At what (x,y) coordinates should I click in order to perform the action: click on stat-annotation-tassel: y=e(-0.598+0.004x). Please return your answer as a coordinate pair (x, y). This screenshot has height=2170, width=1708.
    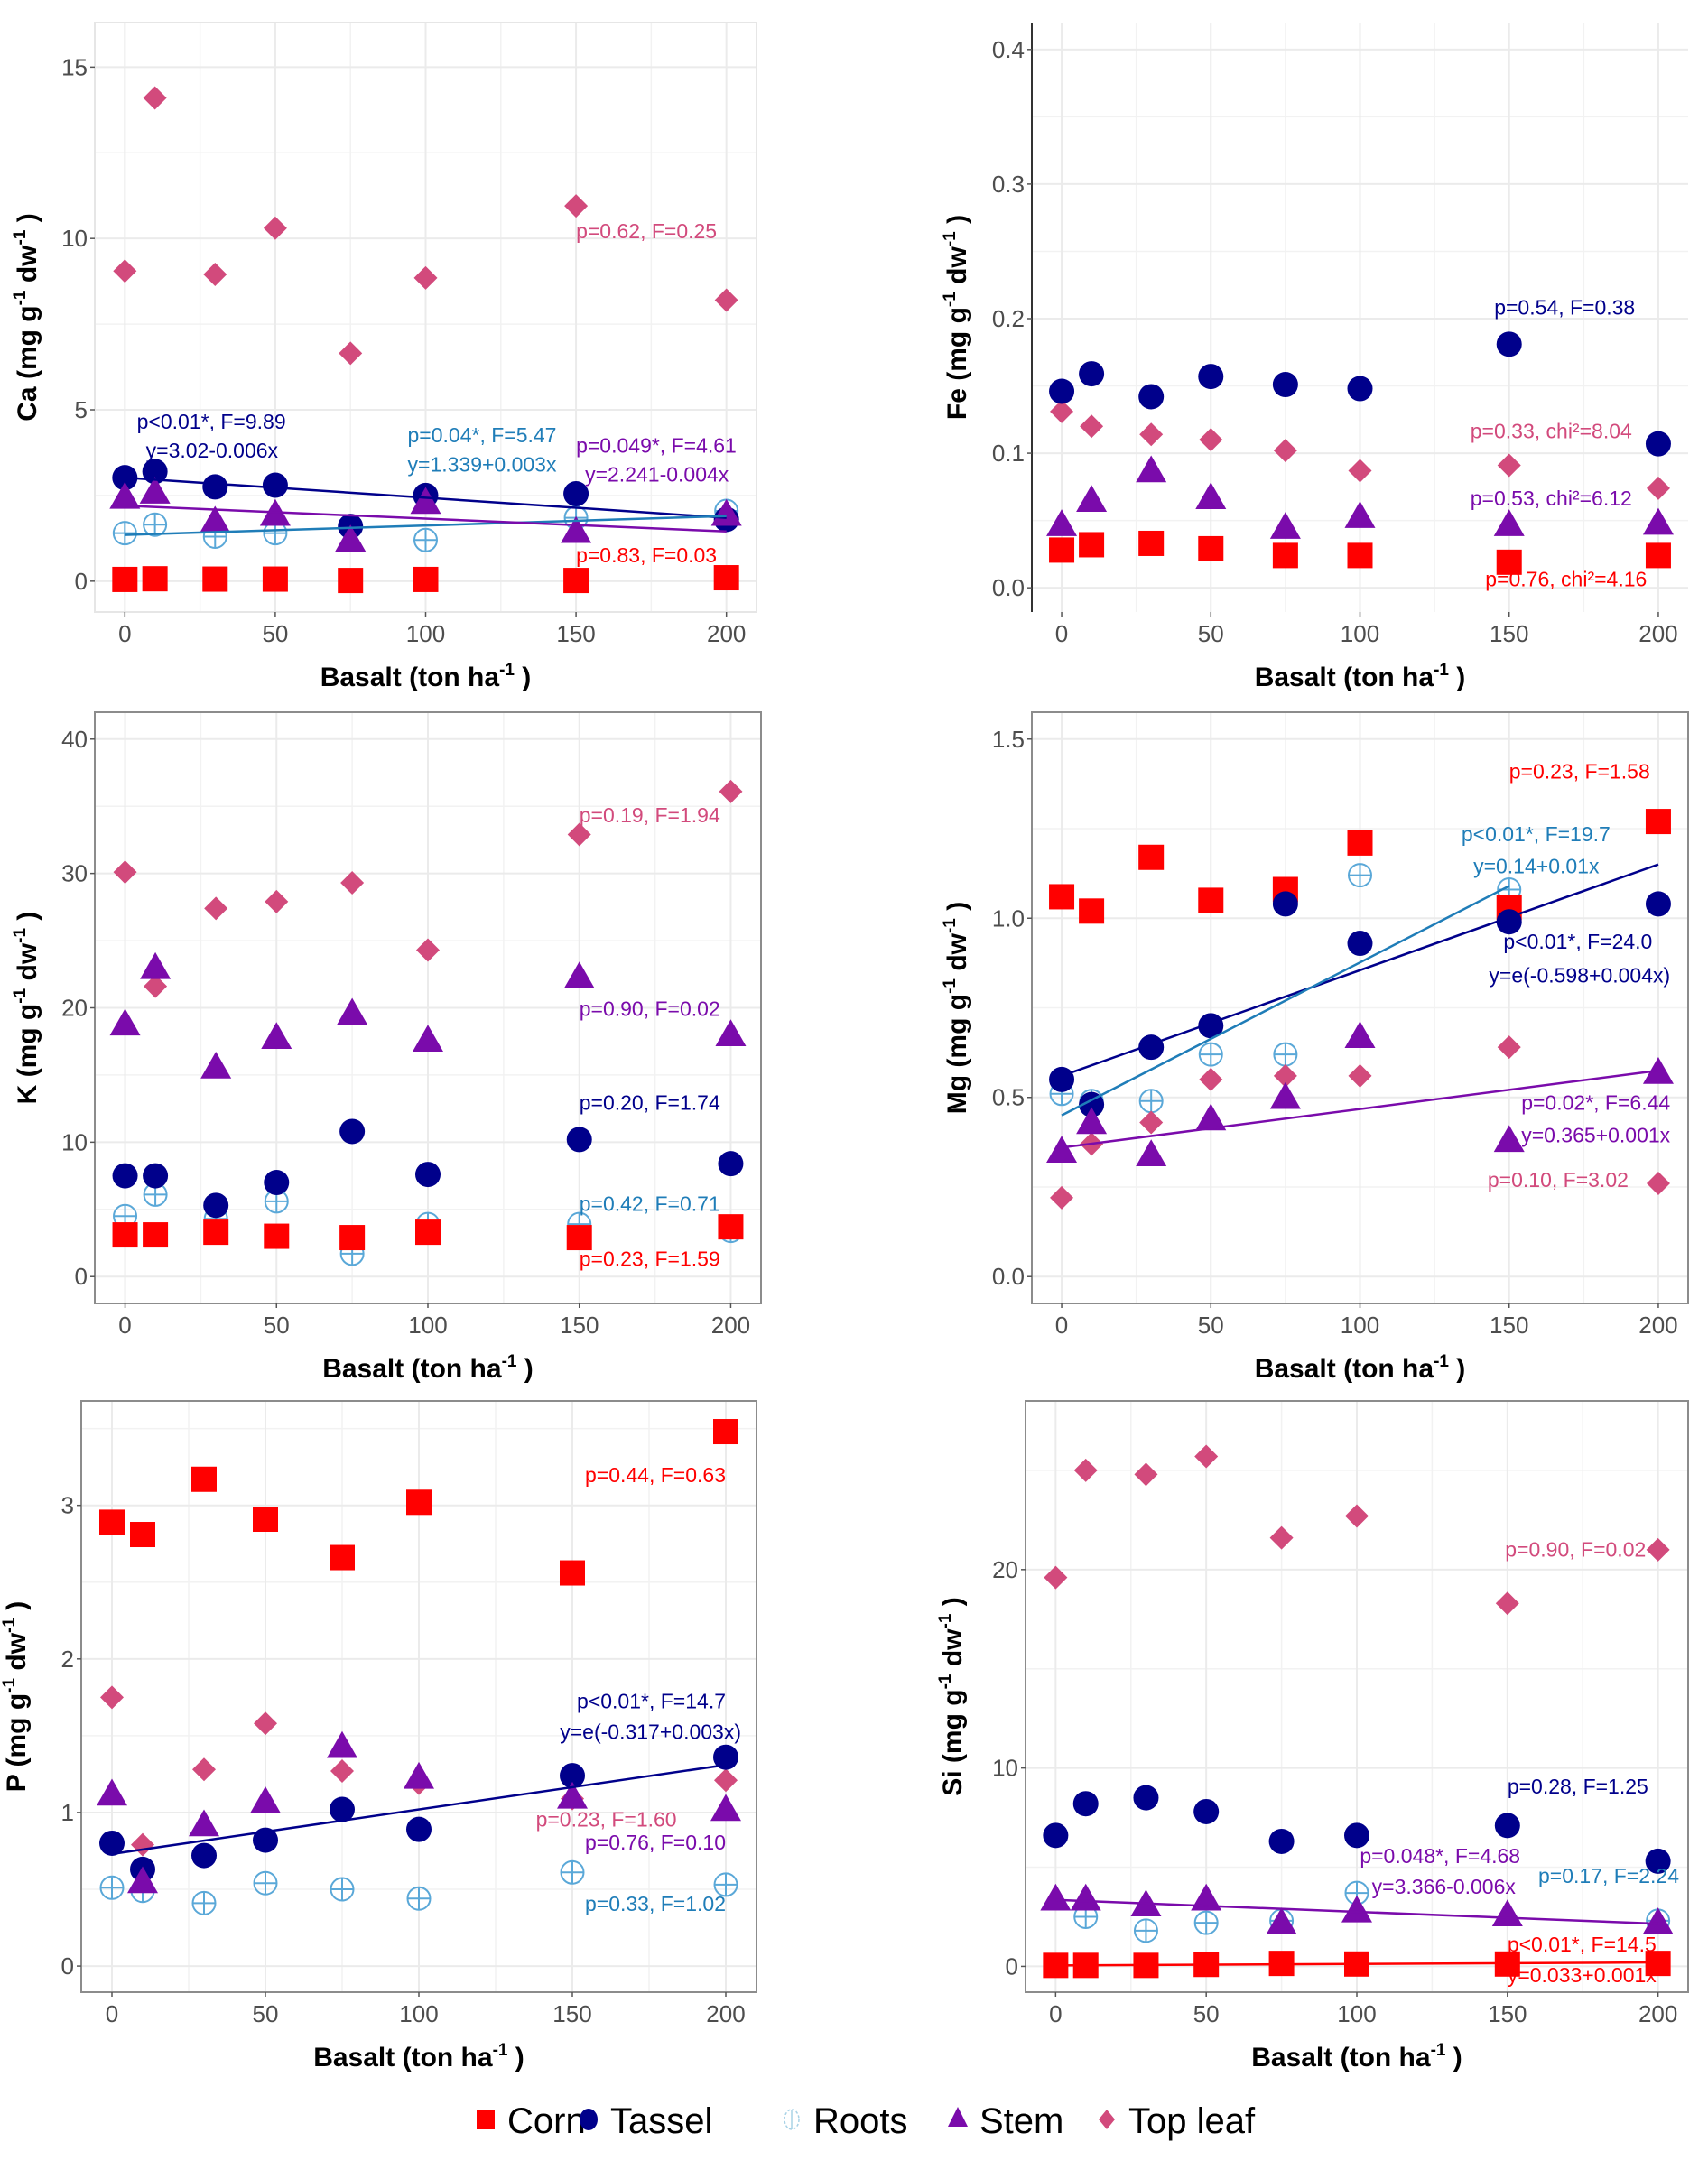
    Looking at the image, I should click on (1579, 976).